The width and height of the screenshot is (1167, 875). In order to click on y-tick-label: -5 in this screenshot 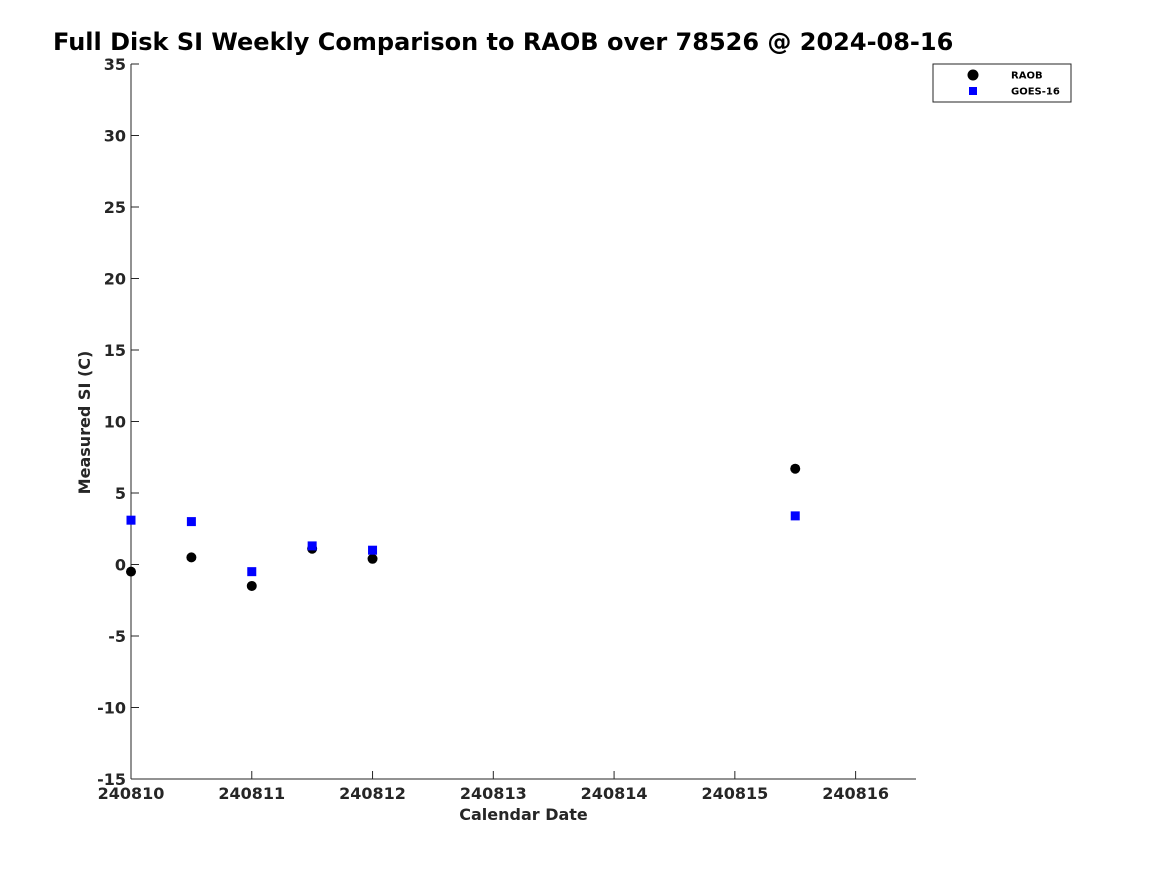, I will do `click(117, 636)`.